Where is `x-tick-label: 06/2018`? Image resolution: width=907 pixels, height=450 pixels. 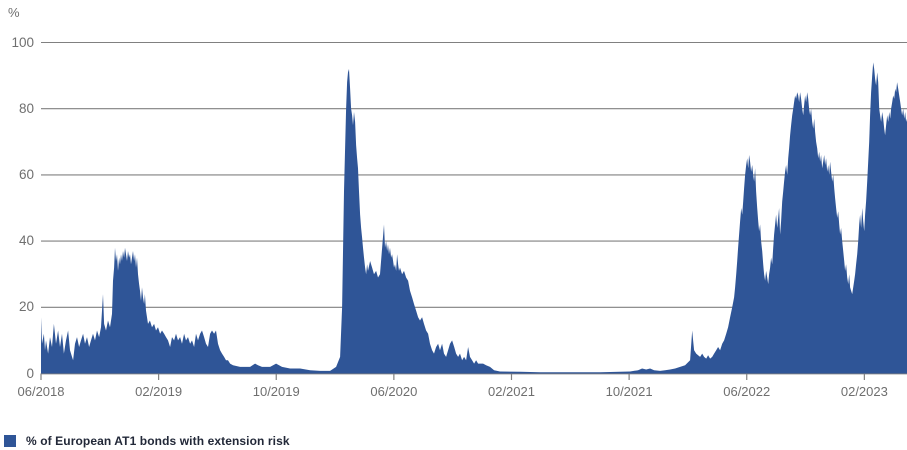
x-tick-label: 06/2018 is located at coordinates (41, 391).